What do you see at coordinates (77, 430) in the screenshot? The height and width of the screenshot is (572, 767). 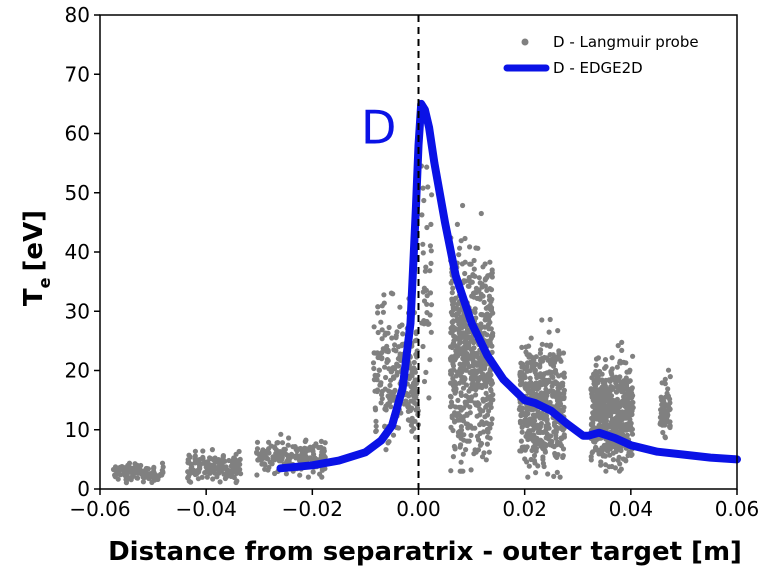 I see `y-tick-label: 10` at bounding box center [77, 430].